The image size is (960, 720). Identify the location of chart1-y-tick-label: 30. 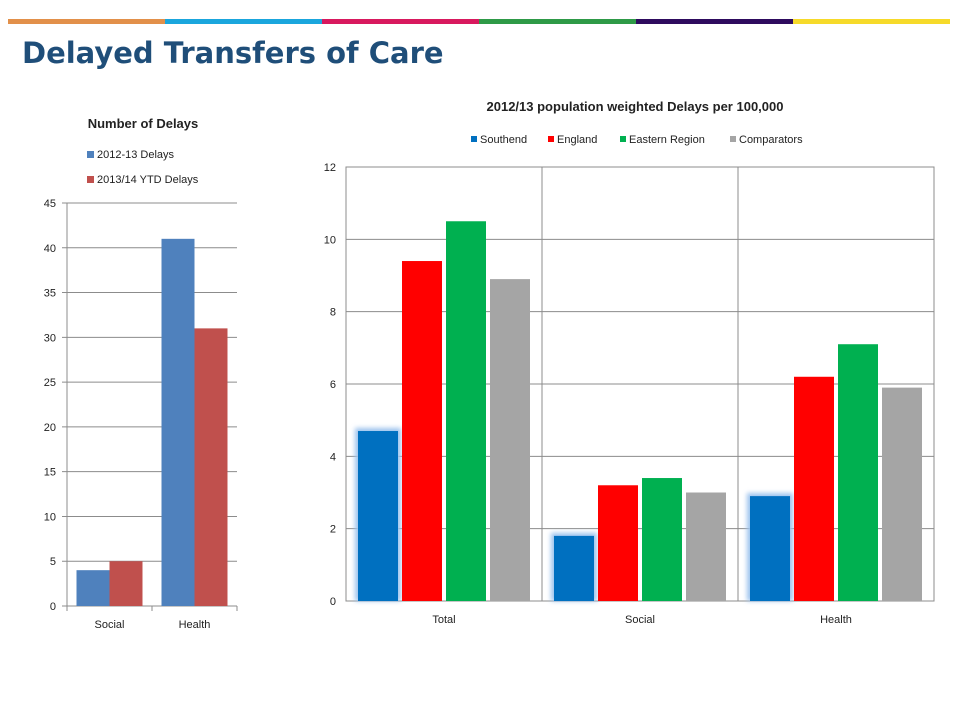
(50, 338).